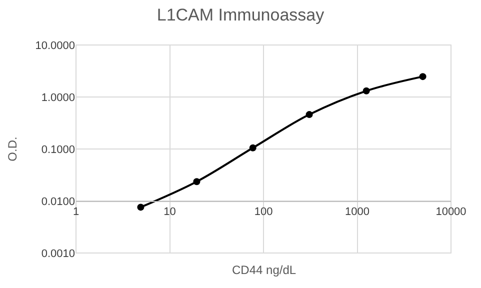  What do you see at coordinates (451, 212) in the screenshot?
I see `x-tick-label: 10000` at bounding box center [451, 212].